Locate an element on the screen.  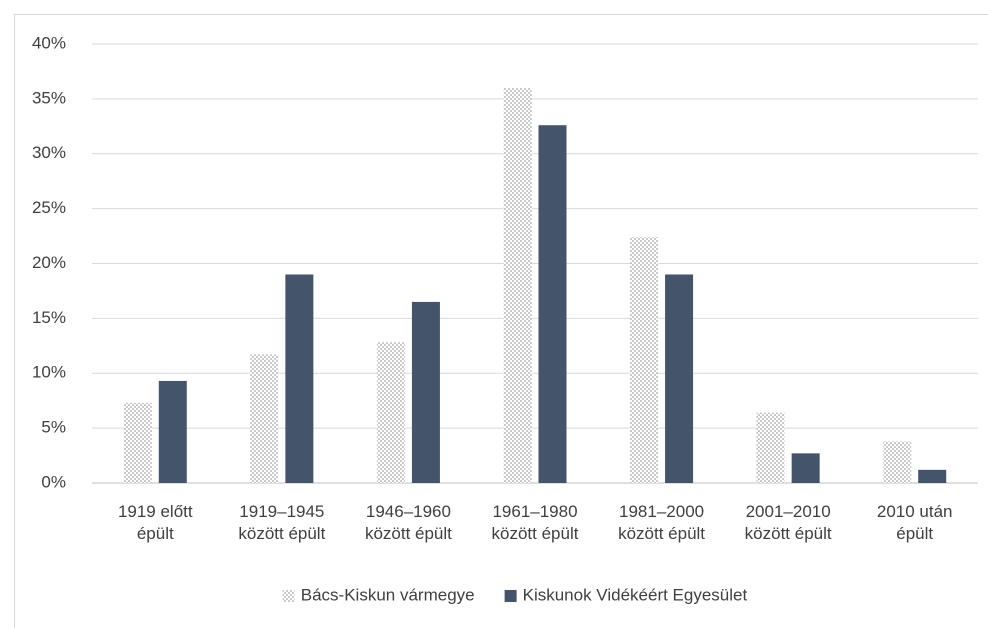
x-tick-label: 1946–1960 között épült is located at coordinates (408, 522).